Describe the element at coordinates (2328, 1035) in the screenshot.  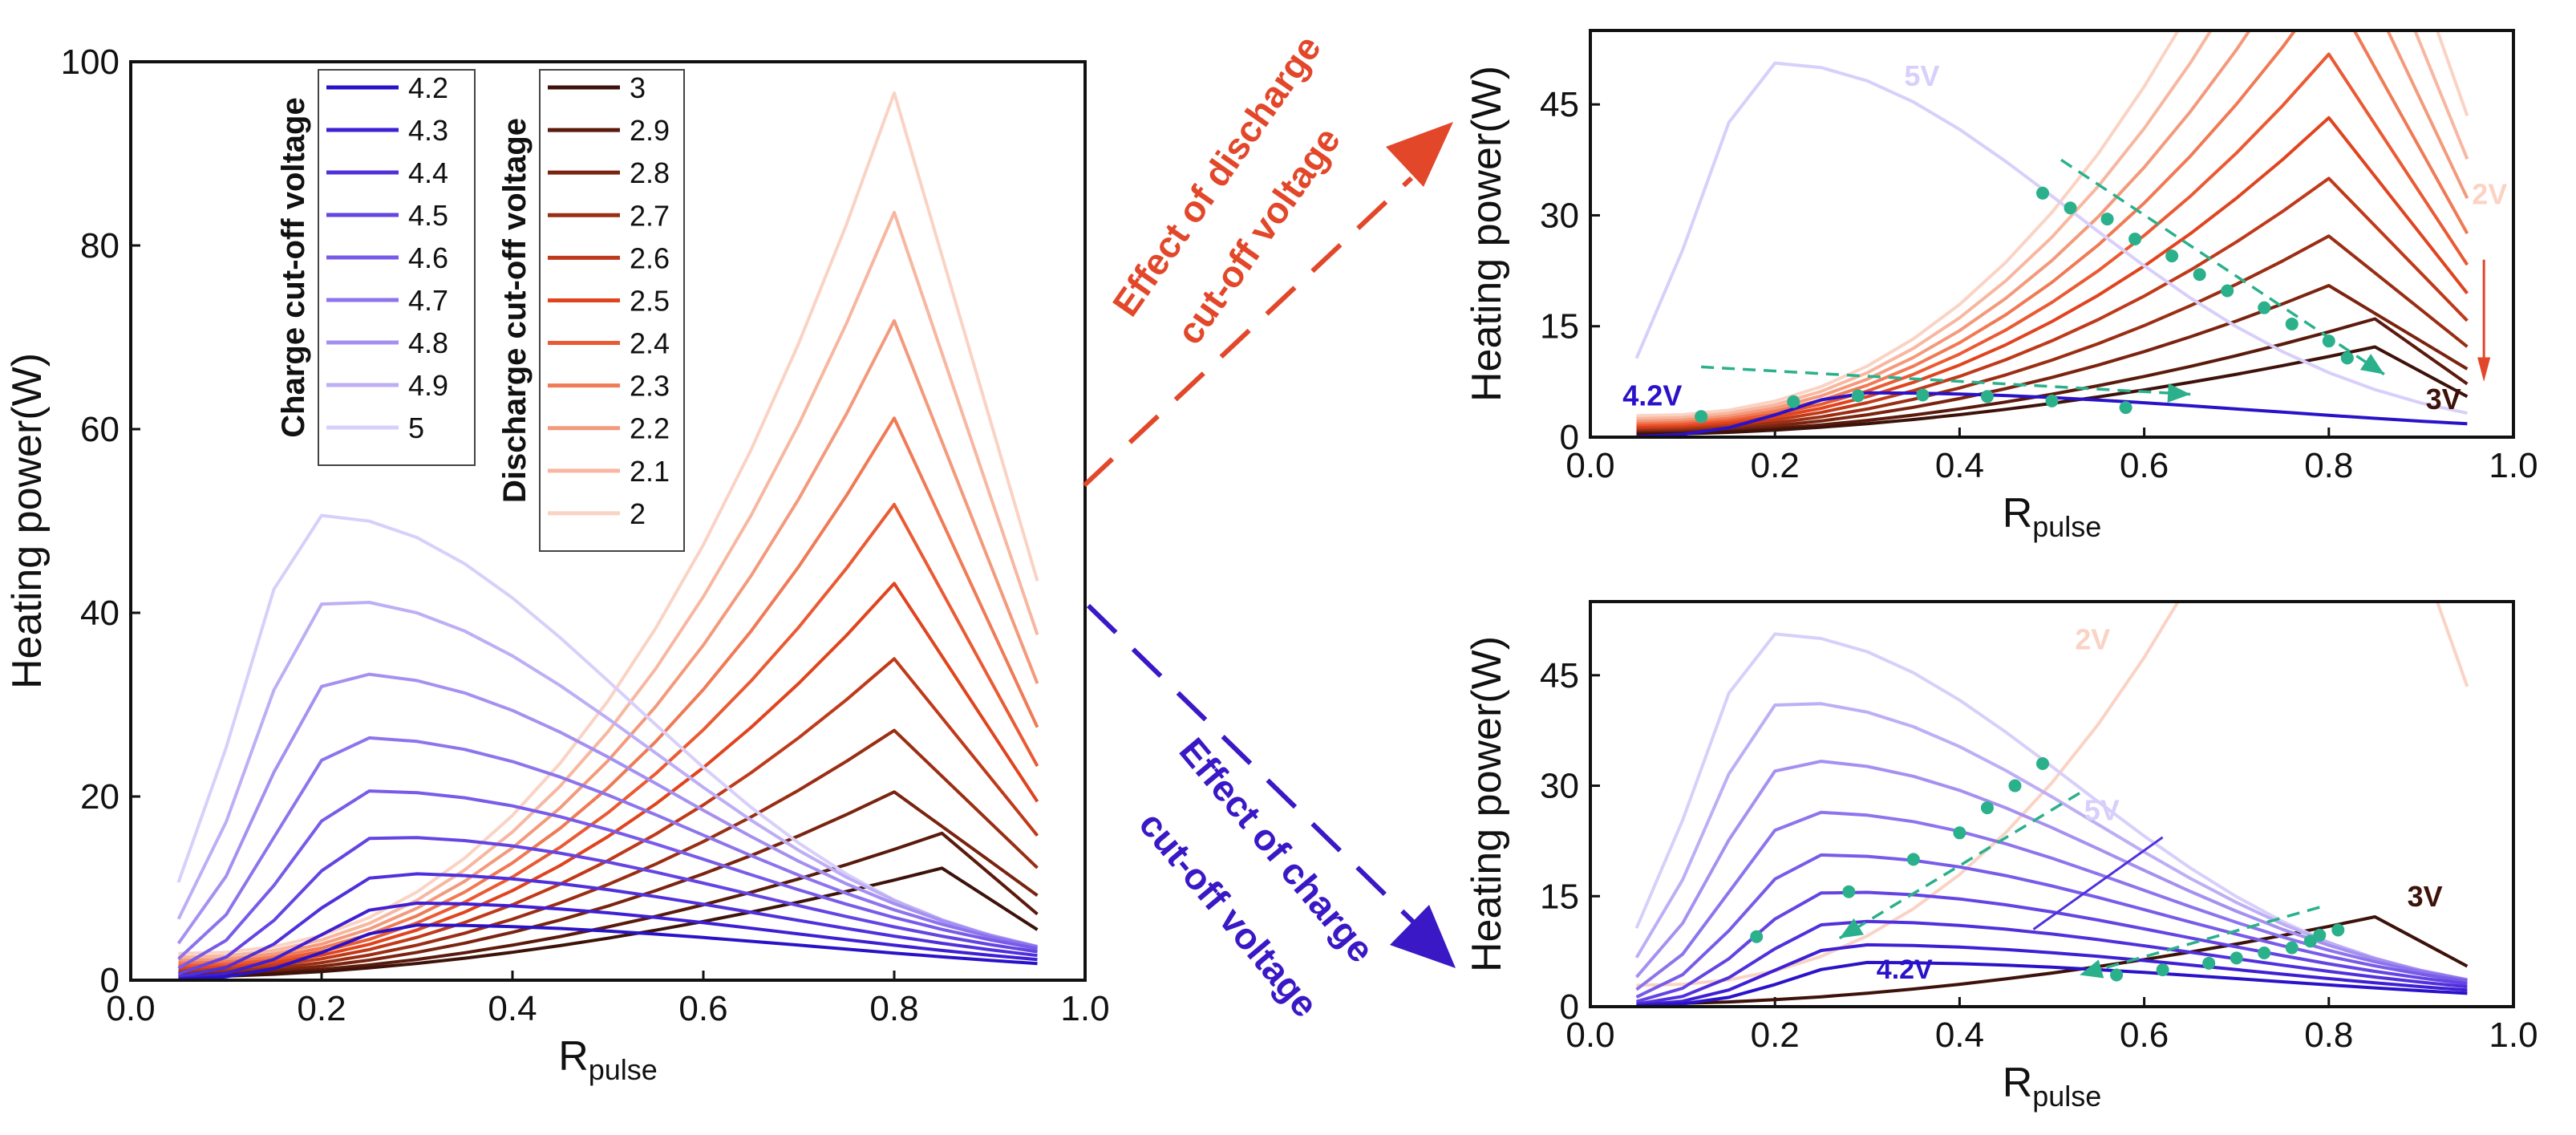
I see `x-tick-label: 0.8` at that location.